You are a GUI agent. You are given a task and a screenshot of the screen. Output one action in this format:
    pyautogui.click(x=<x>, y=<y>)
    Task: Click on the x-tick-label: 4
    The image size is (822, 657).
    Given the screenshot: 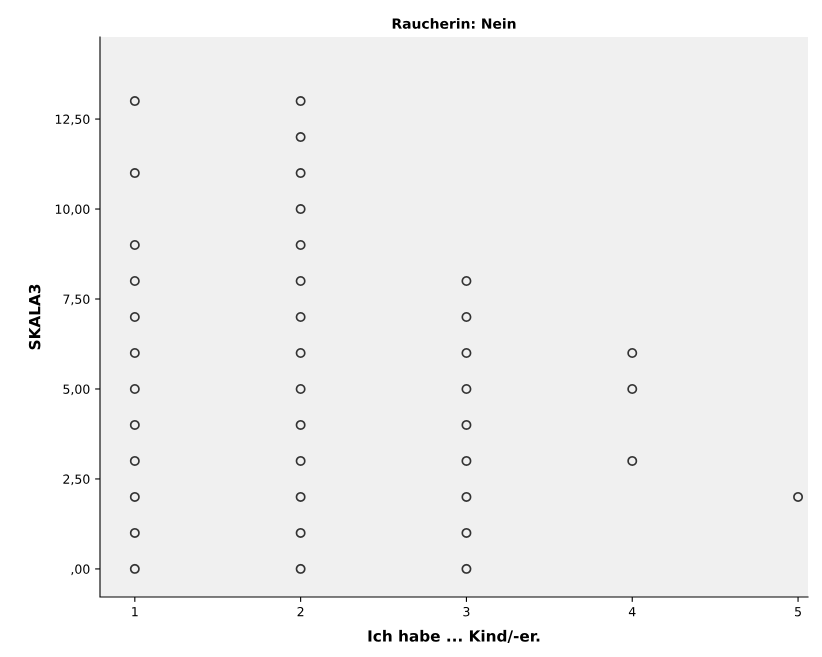 What is the action you would take?
    pyautogui.click(x=632, y=611)
    